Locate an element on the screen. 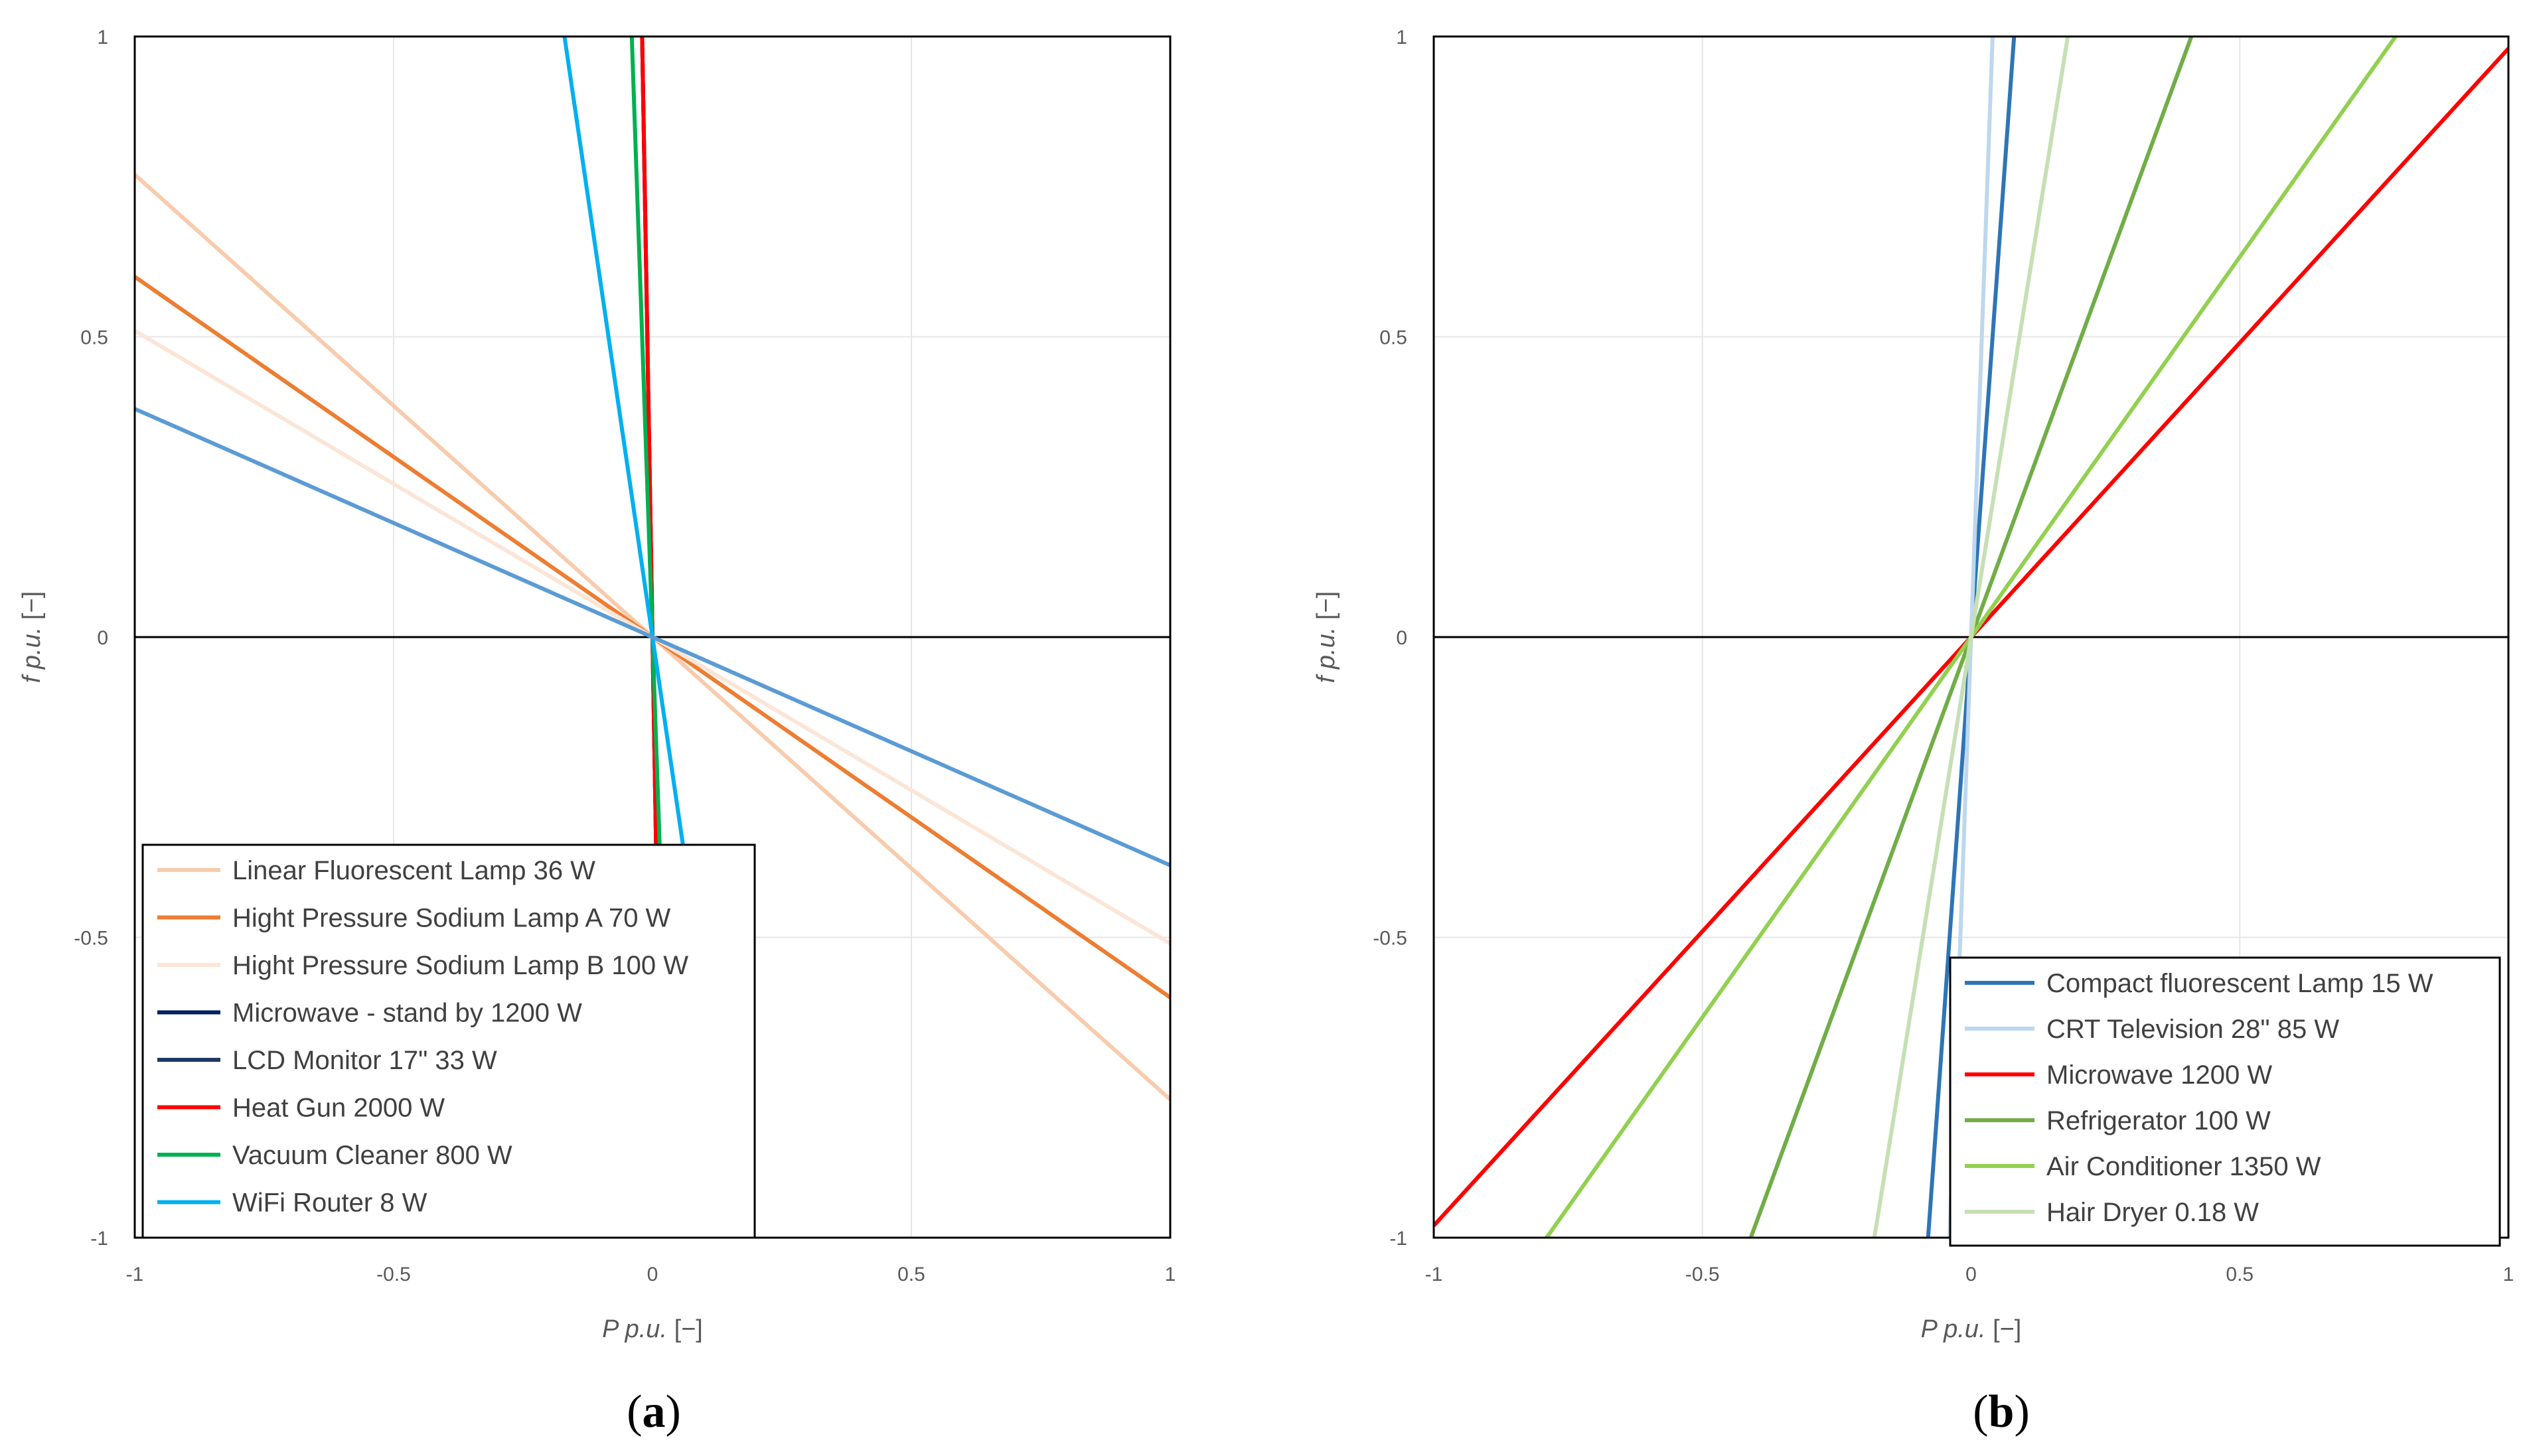 The width and height of the screenshot is (2527, 1456). legend-label-2: CRT Television 28" 85 W is located at coordinates (2192, 1029).